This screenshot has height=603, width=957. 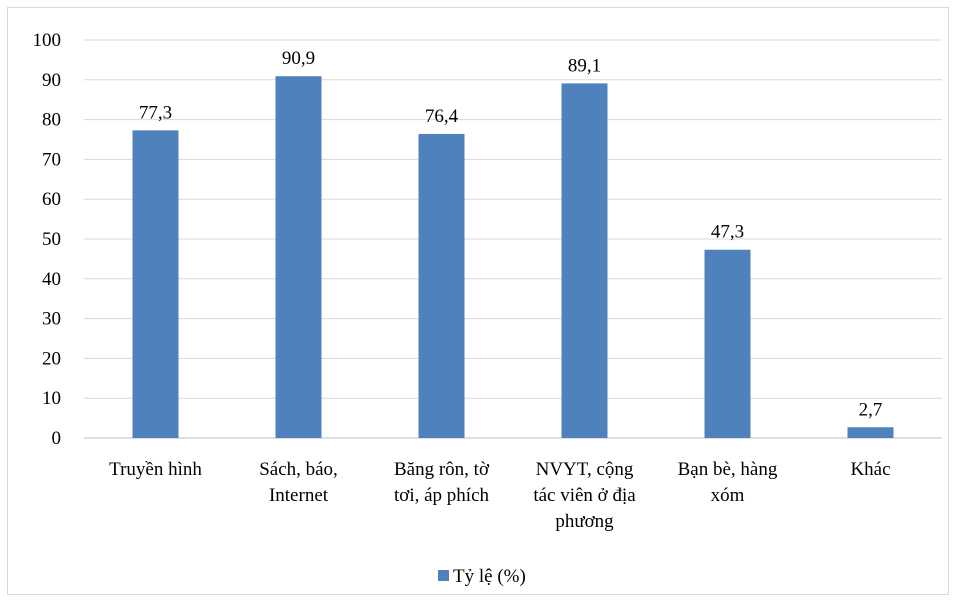 I want to click on x-tick-label: Truyền hình, so click(x=155, y=469).